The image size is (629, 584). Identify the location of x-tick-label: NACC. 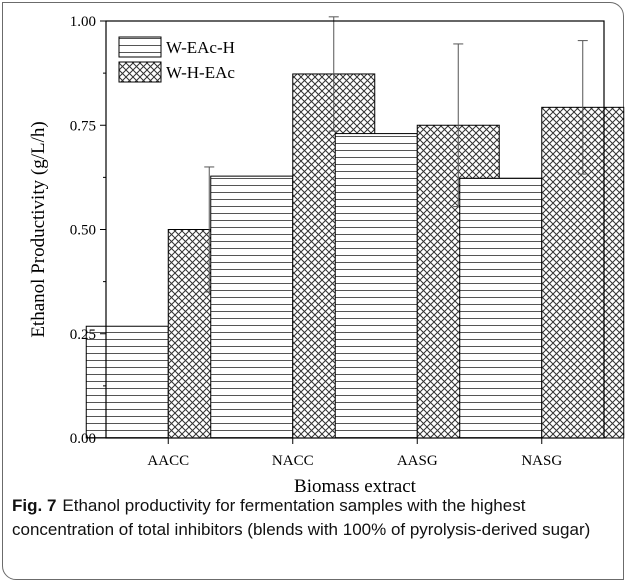
(293, 461).